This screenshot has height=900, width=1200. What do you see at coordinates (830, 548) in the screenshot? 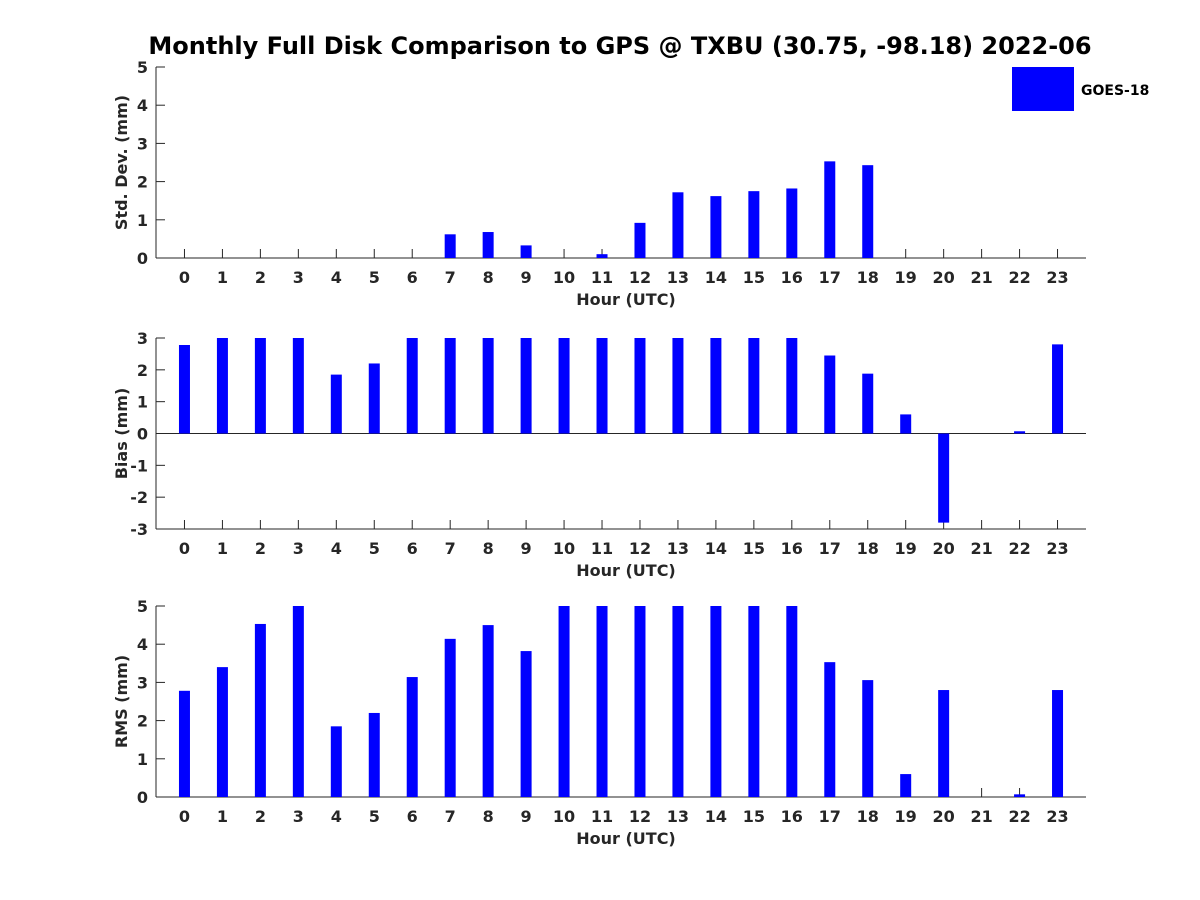
I see `bias-x-tick-label: 17` at bounding box center [830, 548].